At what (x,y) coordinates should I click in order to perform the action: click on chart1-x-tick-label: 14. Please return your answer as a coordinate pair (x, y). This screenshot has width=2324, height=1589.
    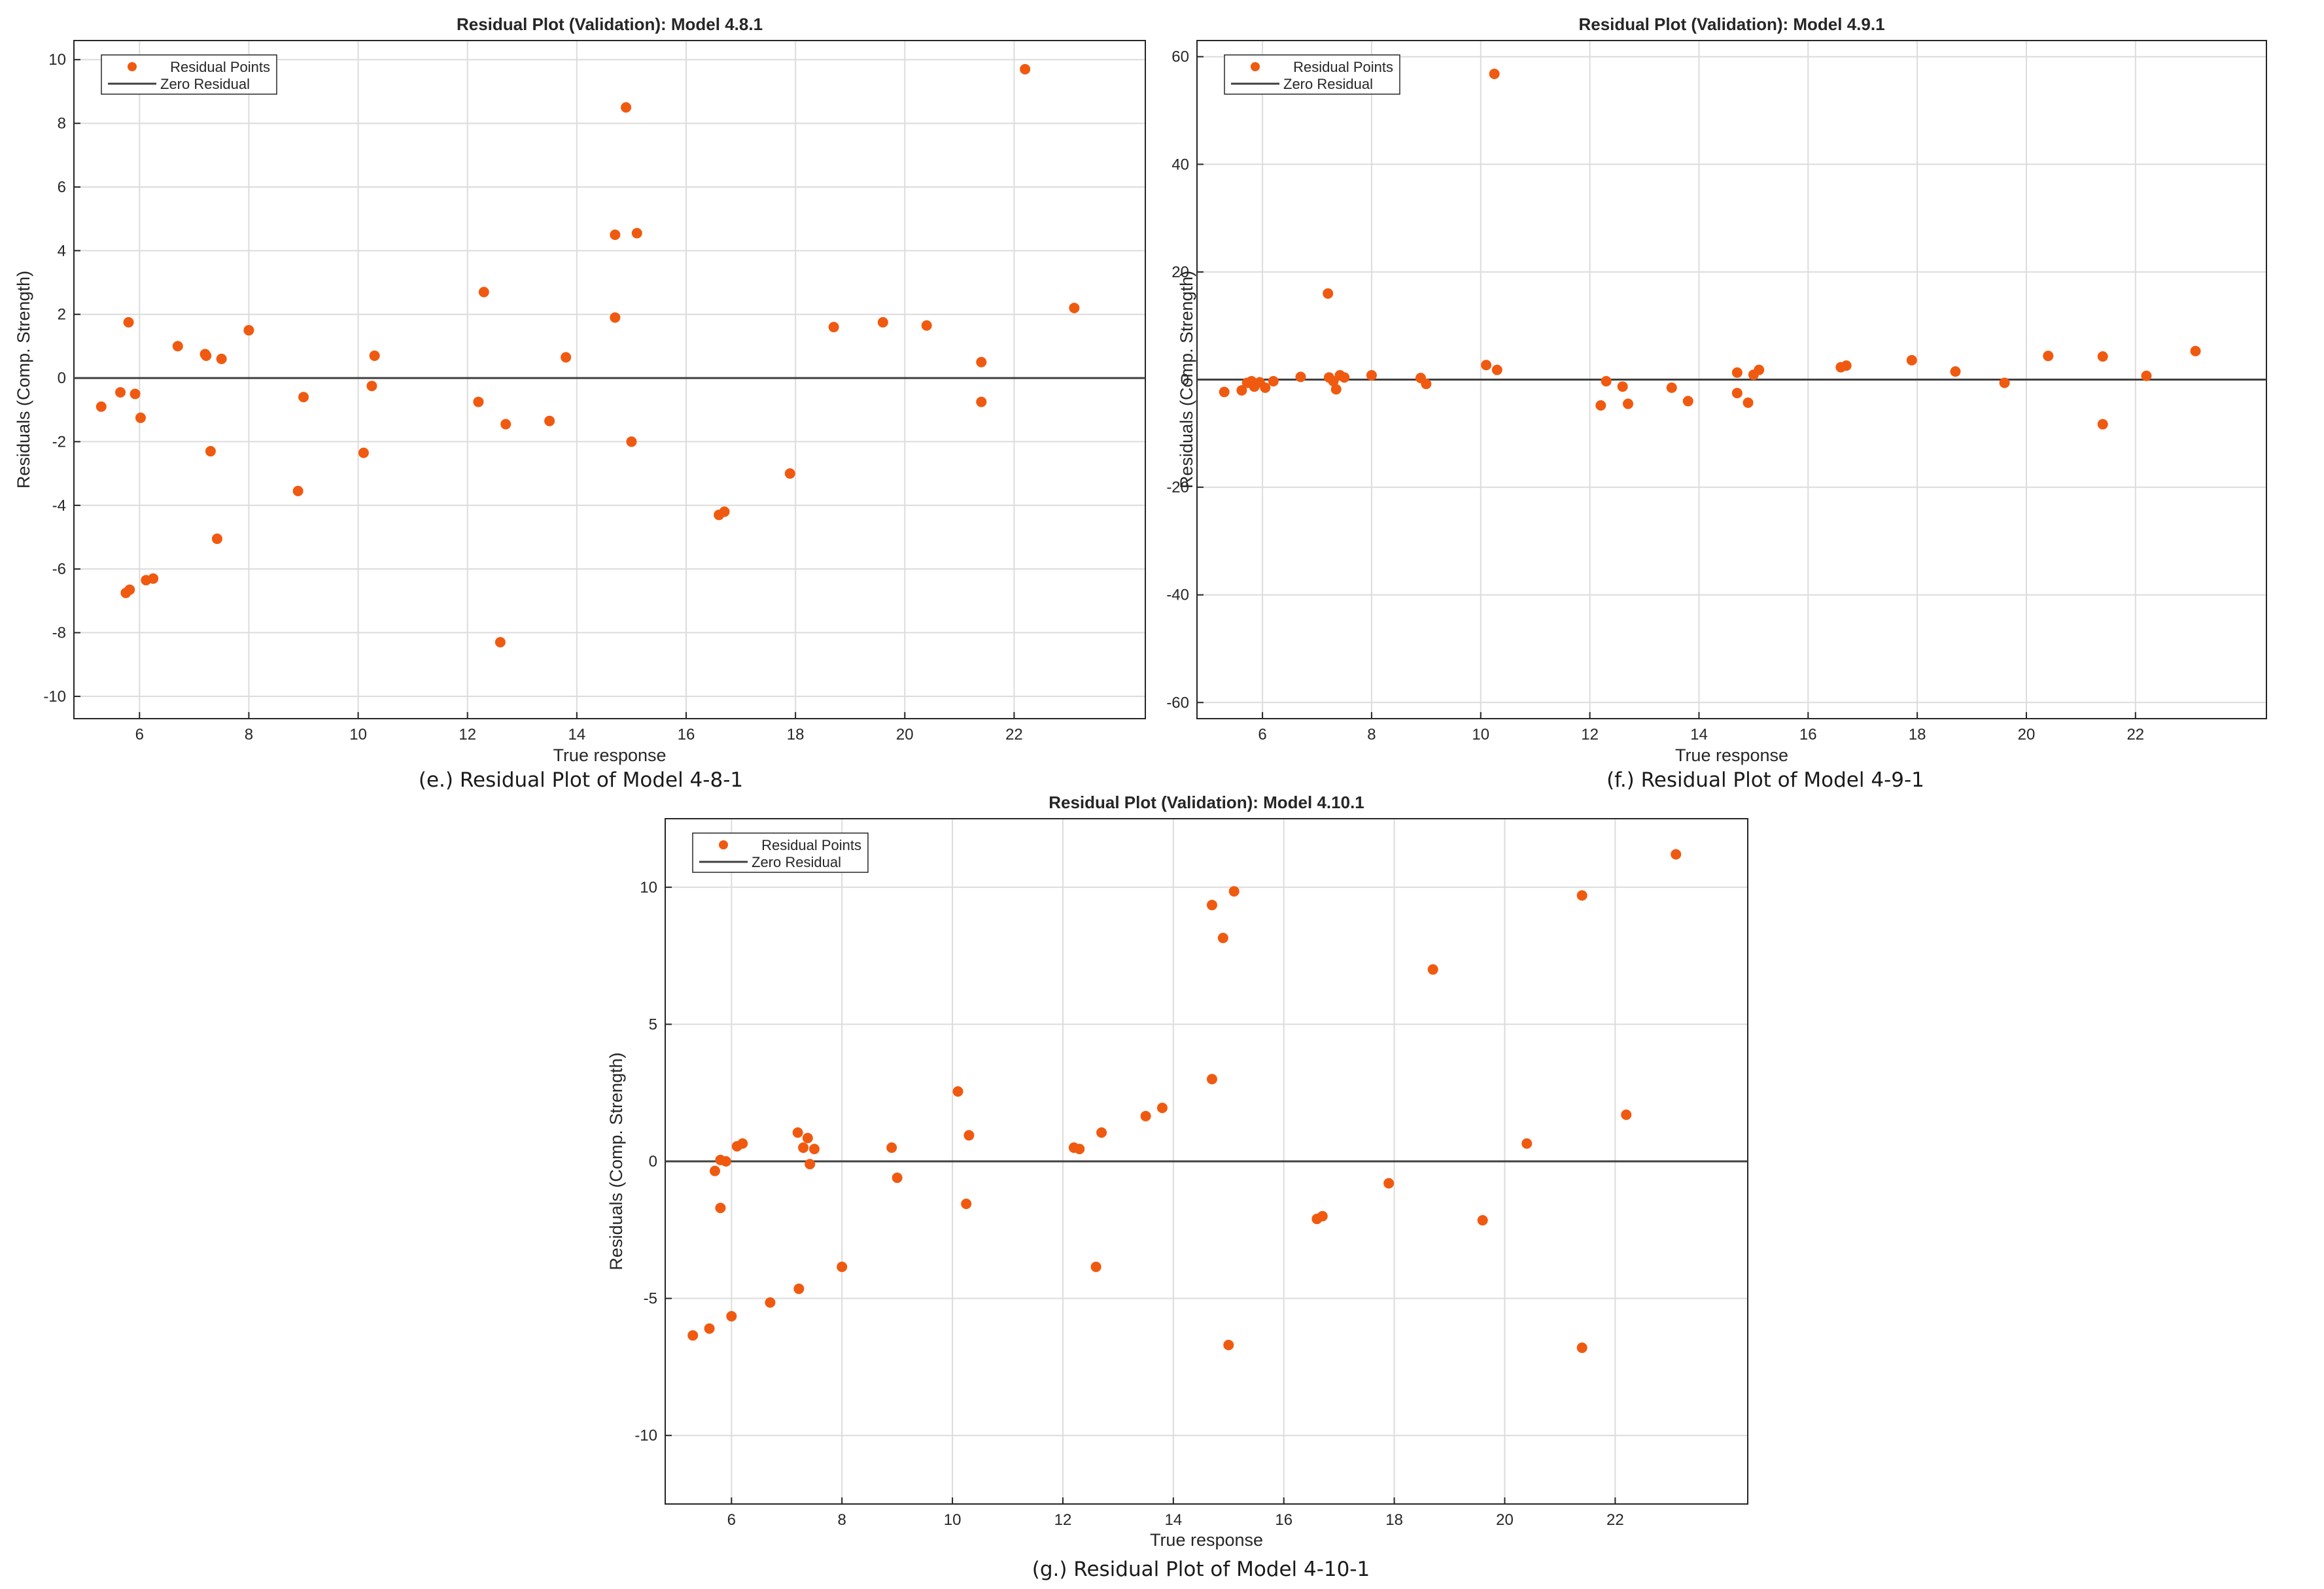
    Looking at the image, I should click on (577, 734).